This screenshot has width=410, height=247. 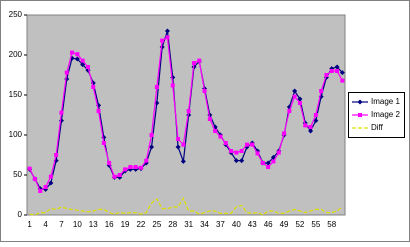 I want to click on y-tick-label: 50, so click(x=17, y=174).